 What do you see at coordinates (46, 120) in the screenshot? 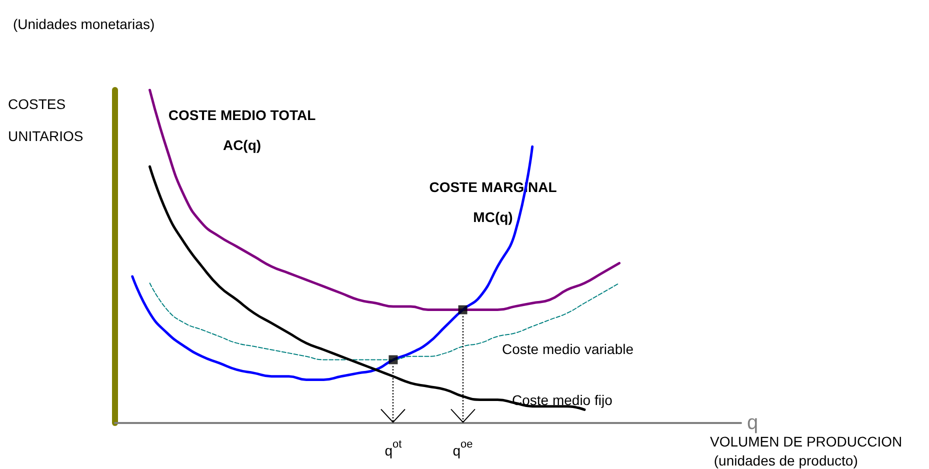
I see `y-axis-title: COSTES UNITARIOS` at bounding box center [46, 120].